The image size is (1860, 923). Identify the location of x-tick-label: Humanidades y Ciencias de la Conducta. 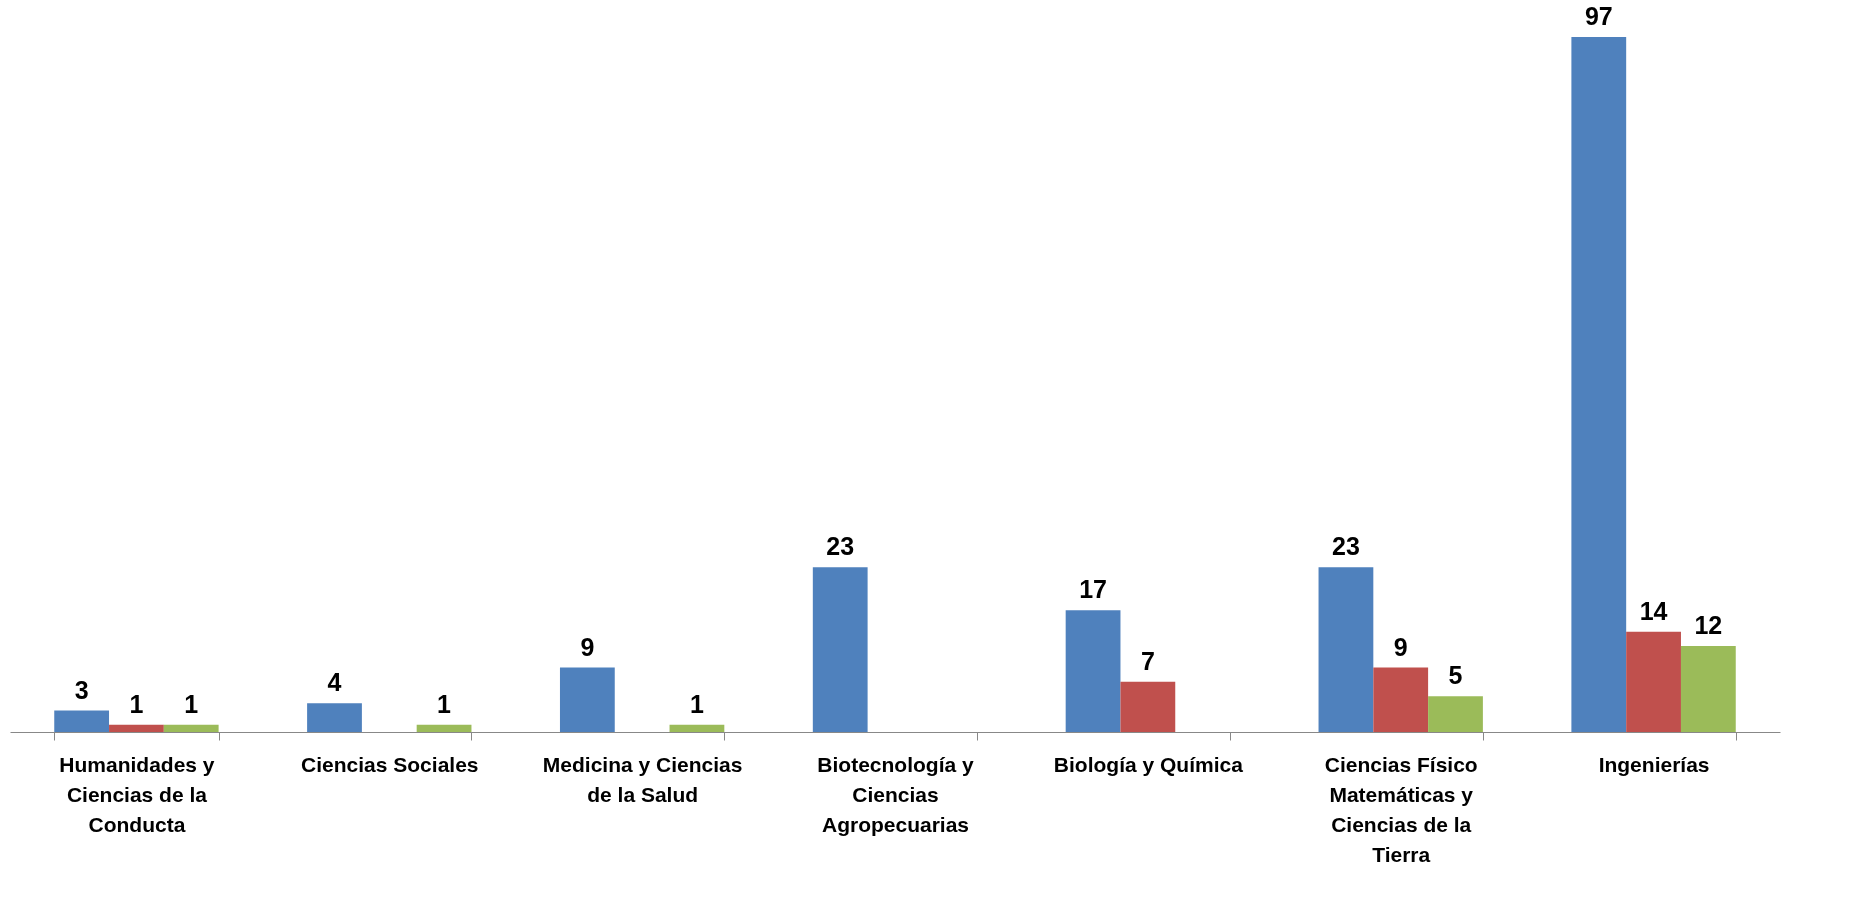
(137, 794).